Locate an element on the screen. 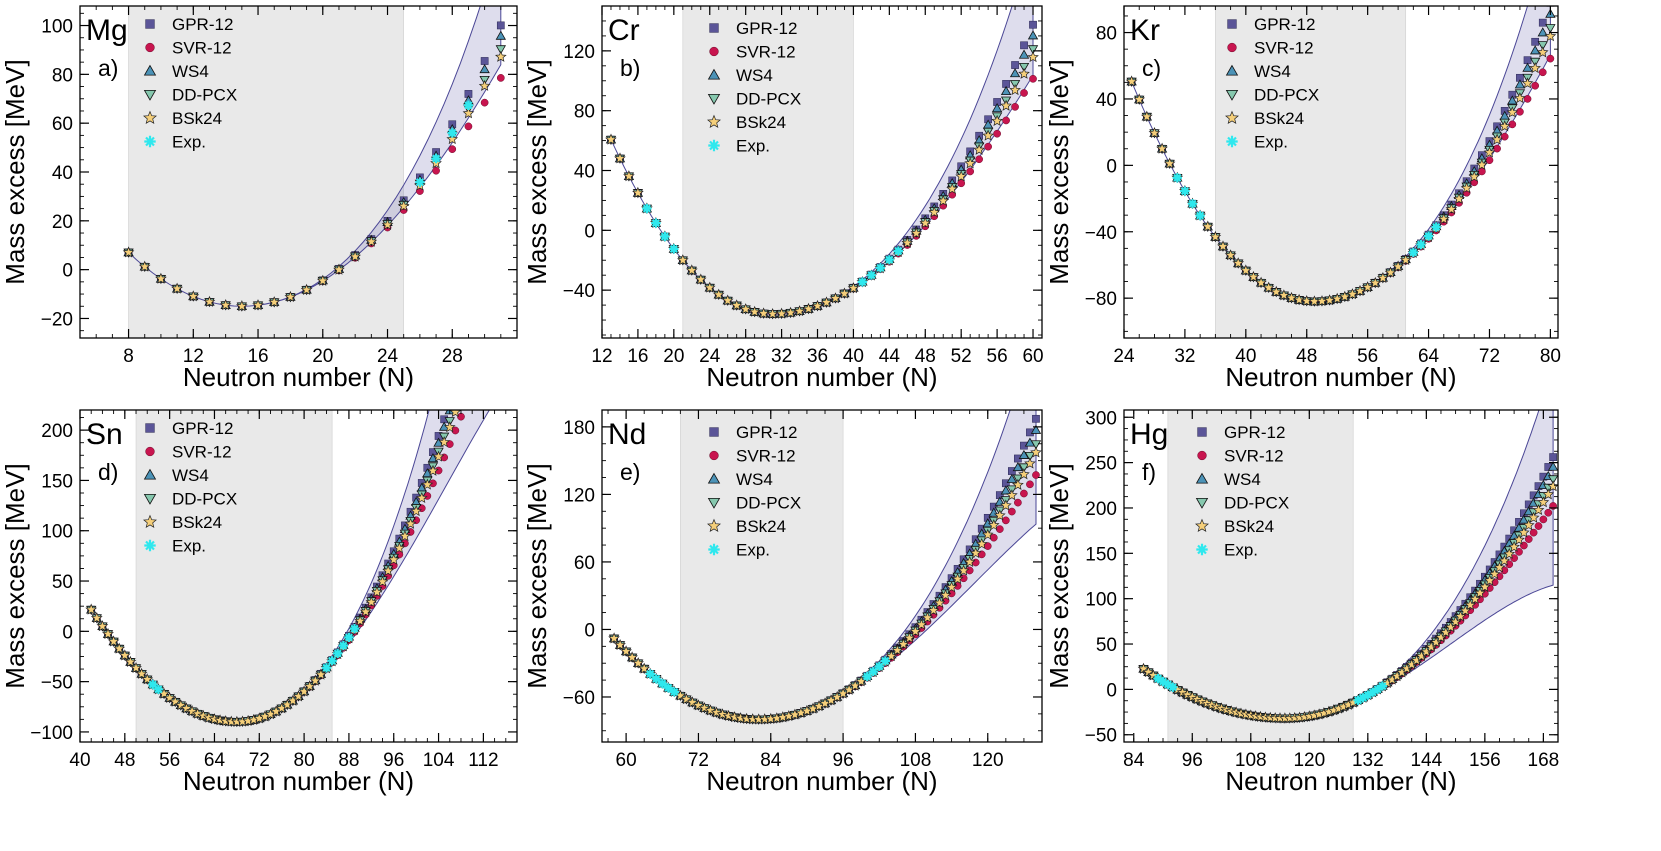 This screenshot has height=851, width=1661. panel-label: d) is located at coordinates (108, 472).